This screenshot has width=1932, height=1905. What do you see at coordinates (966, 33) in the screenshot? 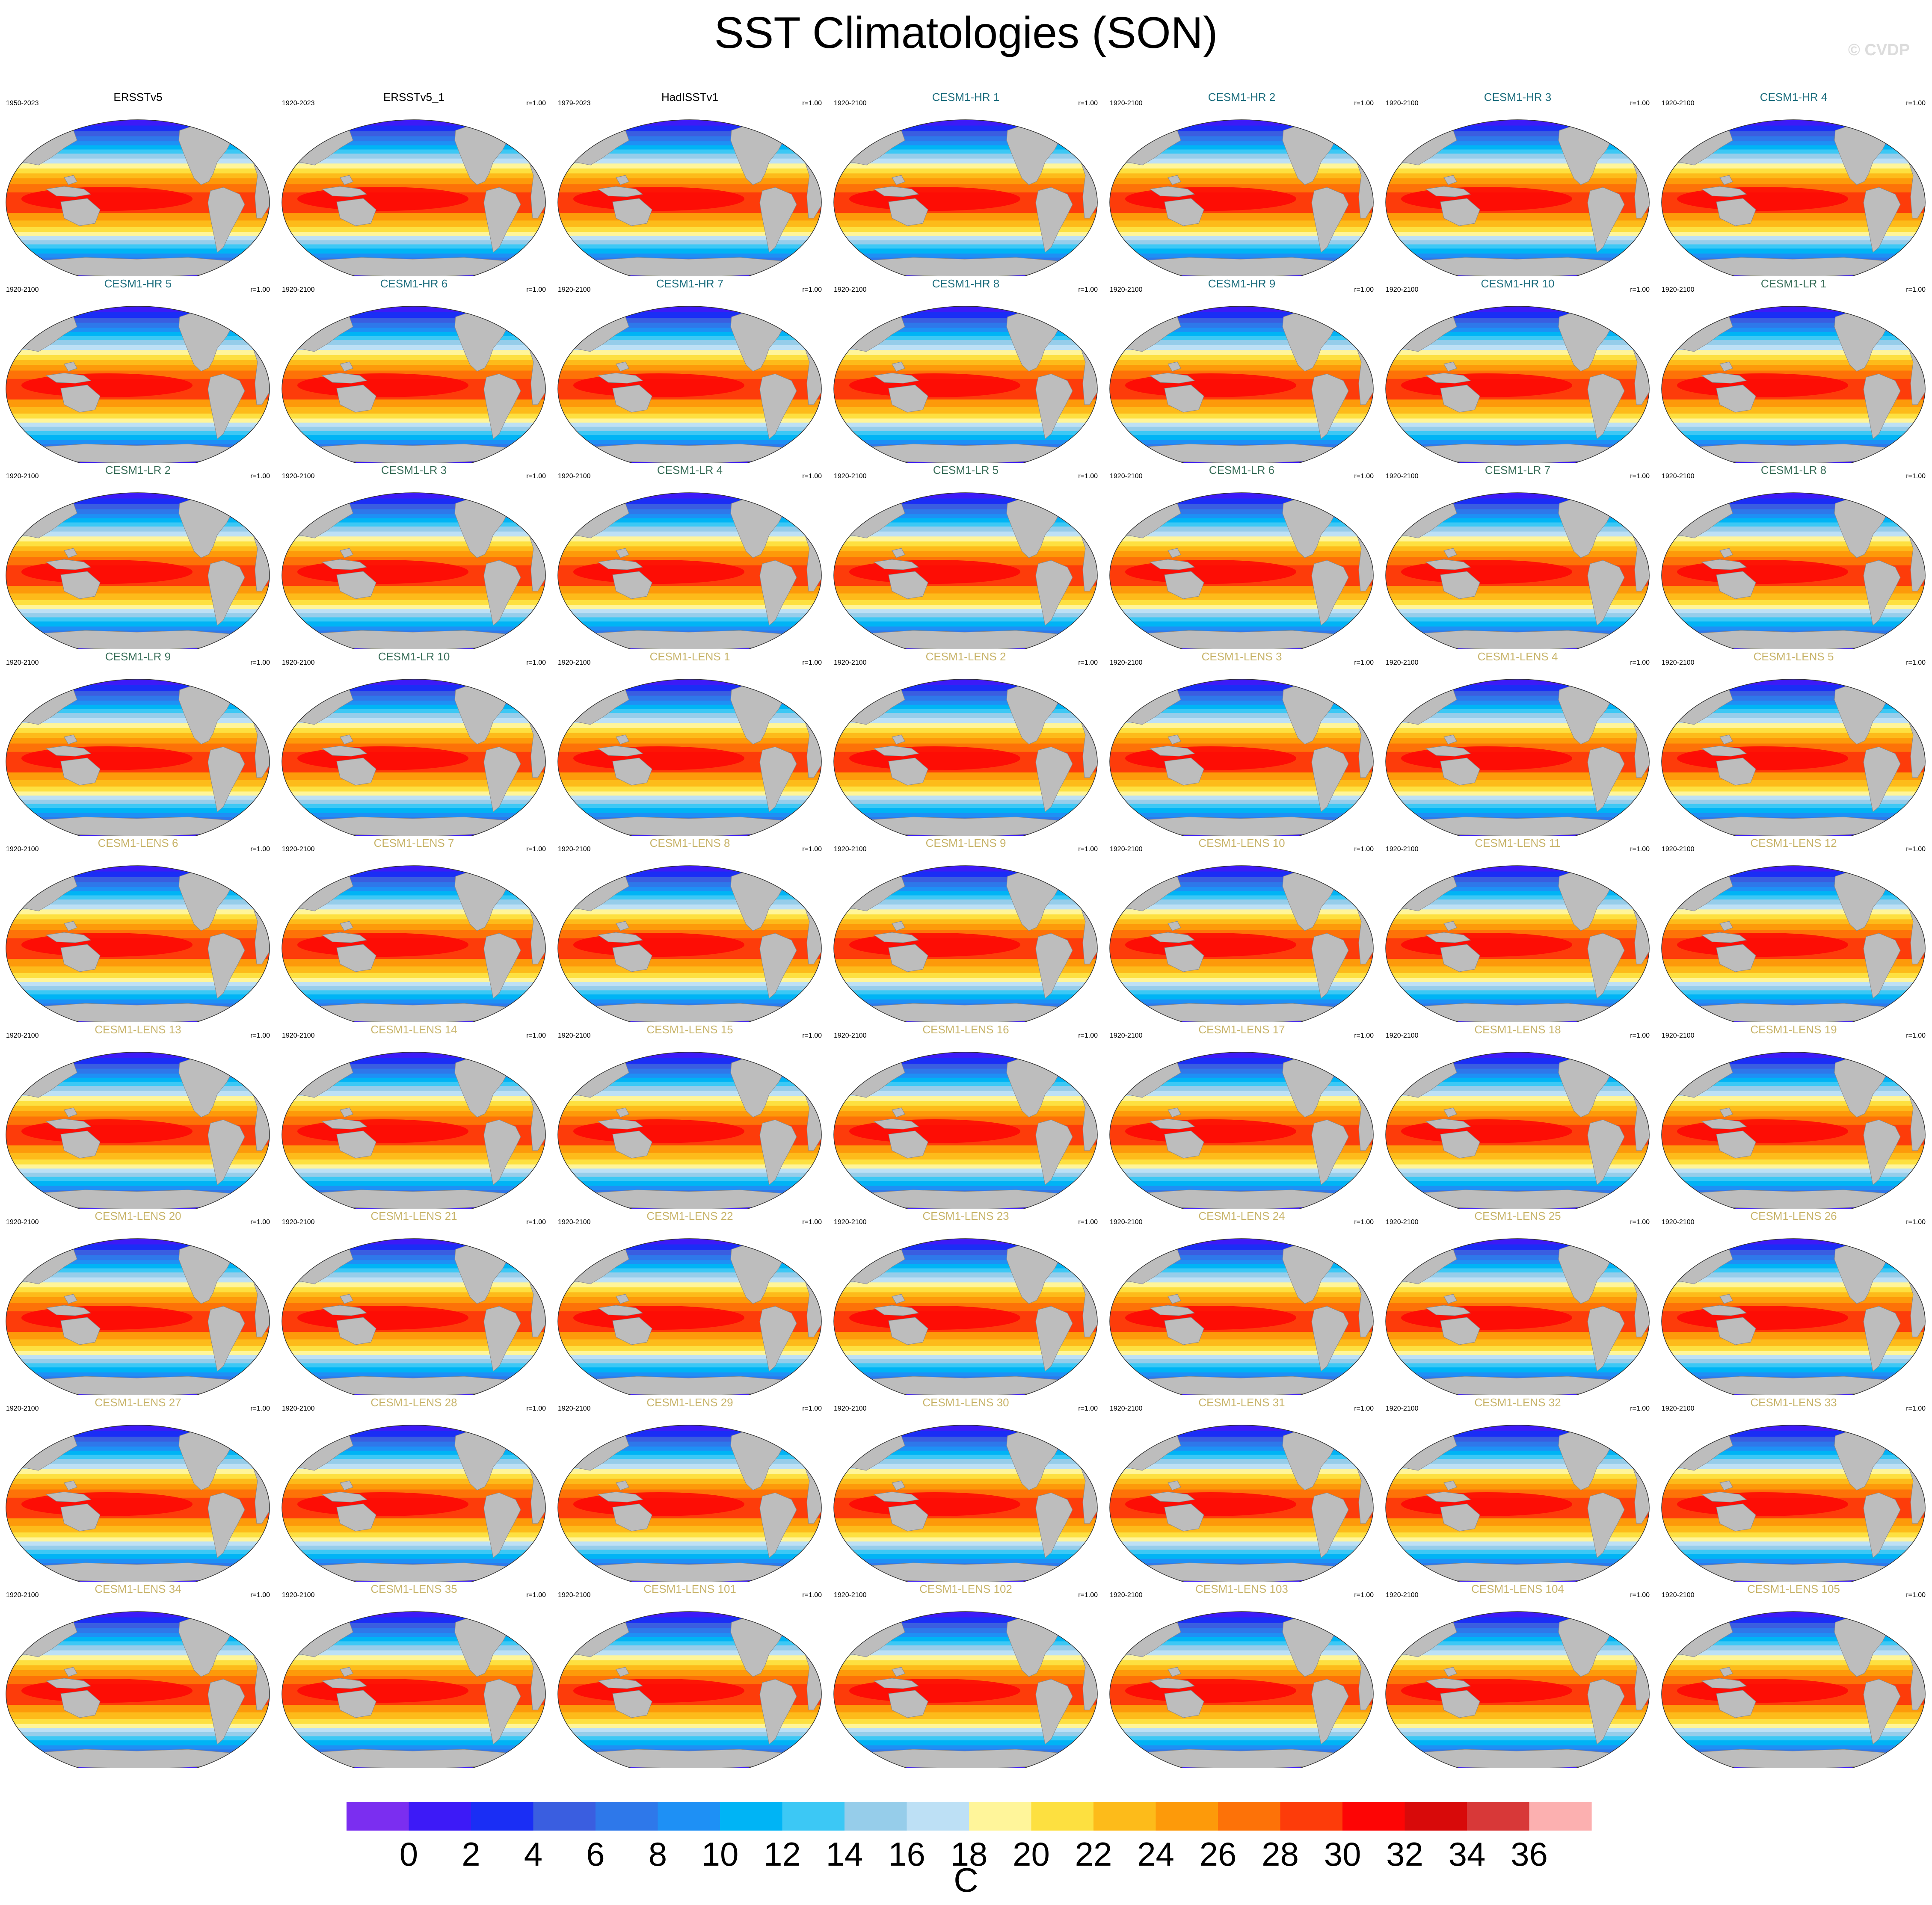
I see `page-title: SST Climatologies (SON)` at bounding box center [966, 33].